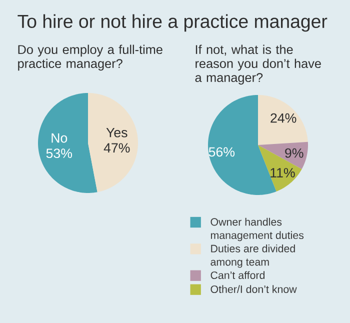  Describe the element at coordinates (294, 153) in the screenshot. I see `data-label: 9%` at that location.